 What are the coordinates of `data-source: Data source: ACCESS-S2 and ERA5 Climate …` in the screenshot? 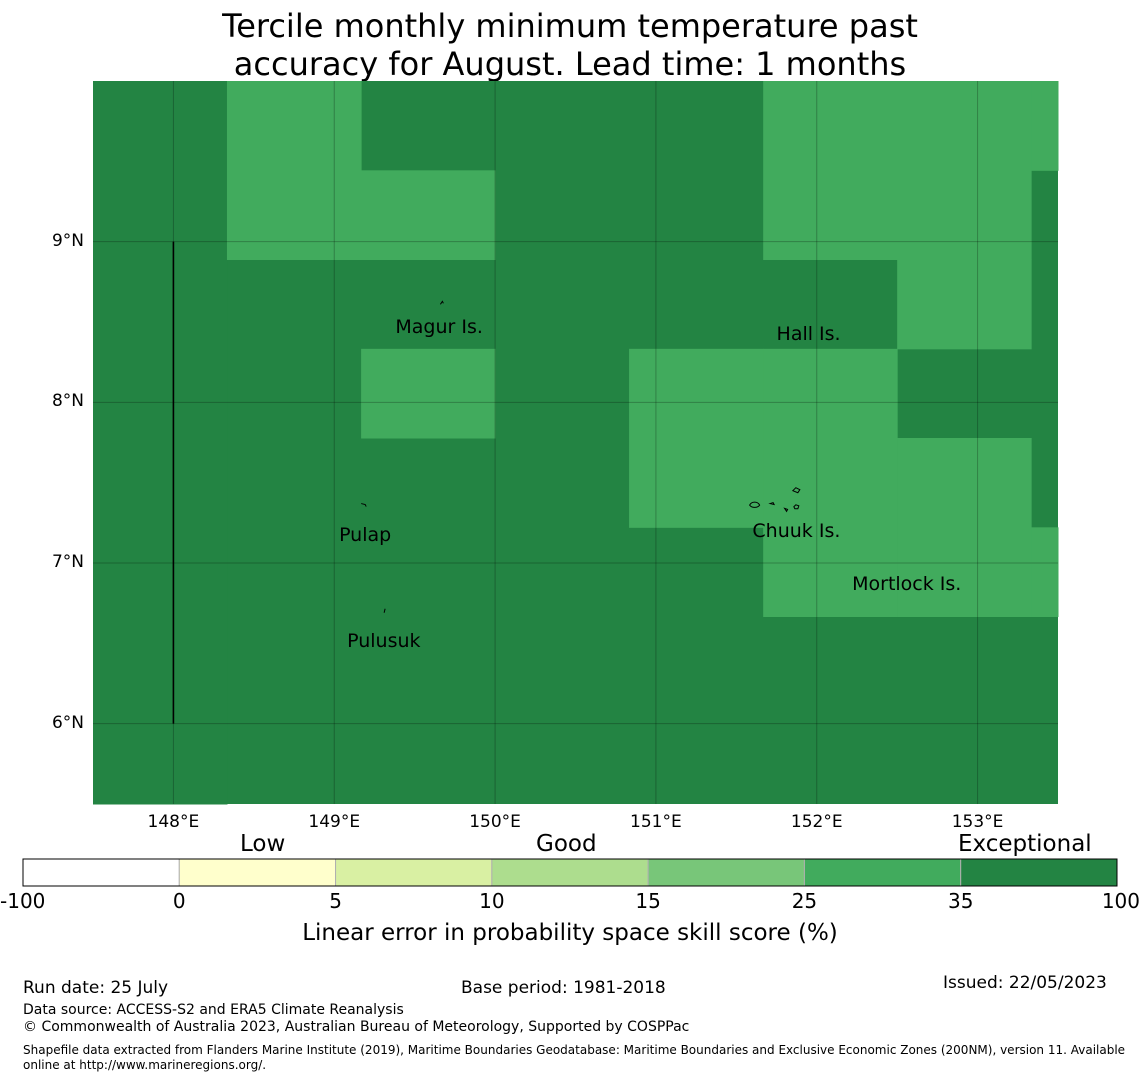 It's located at (213, 1010).